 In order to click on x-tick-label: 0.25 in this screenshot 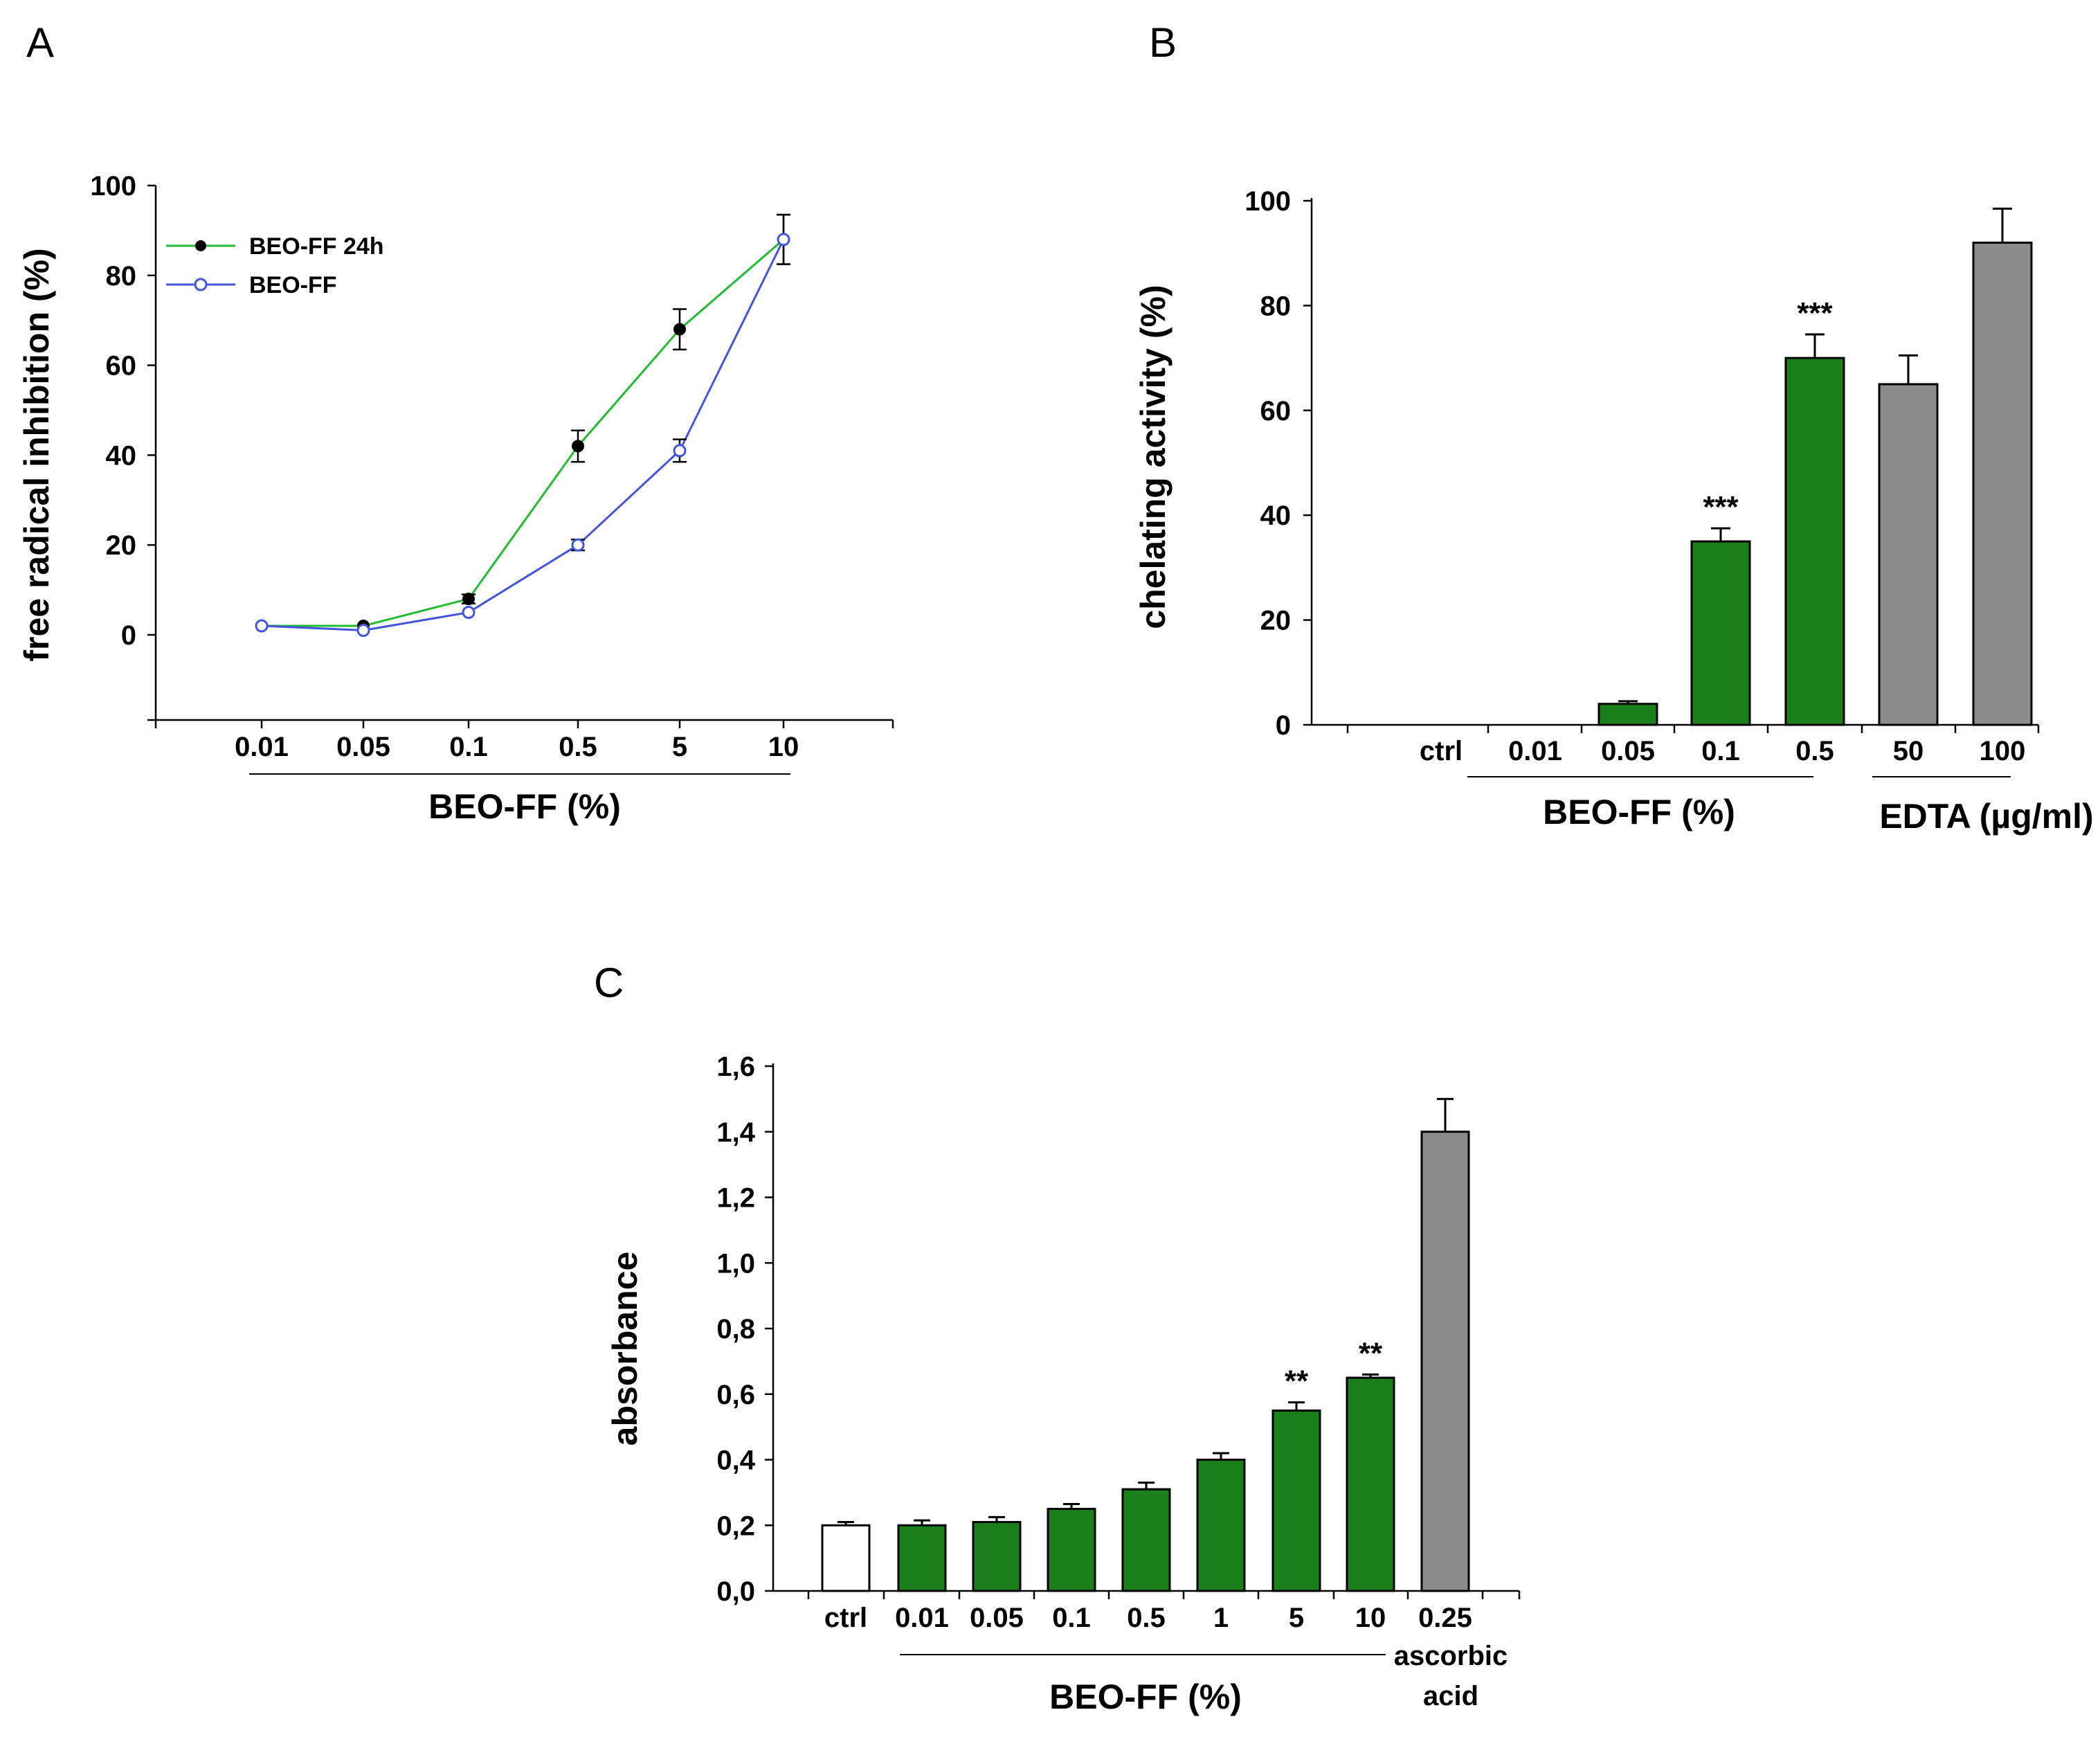, I will do `click(1445, 1618)`.